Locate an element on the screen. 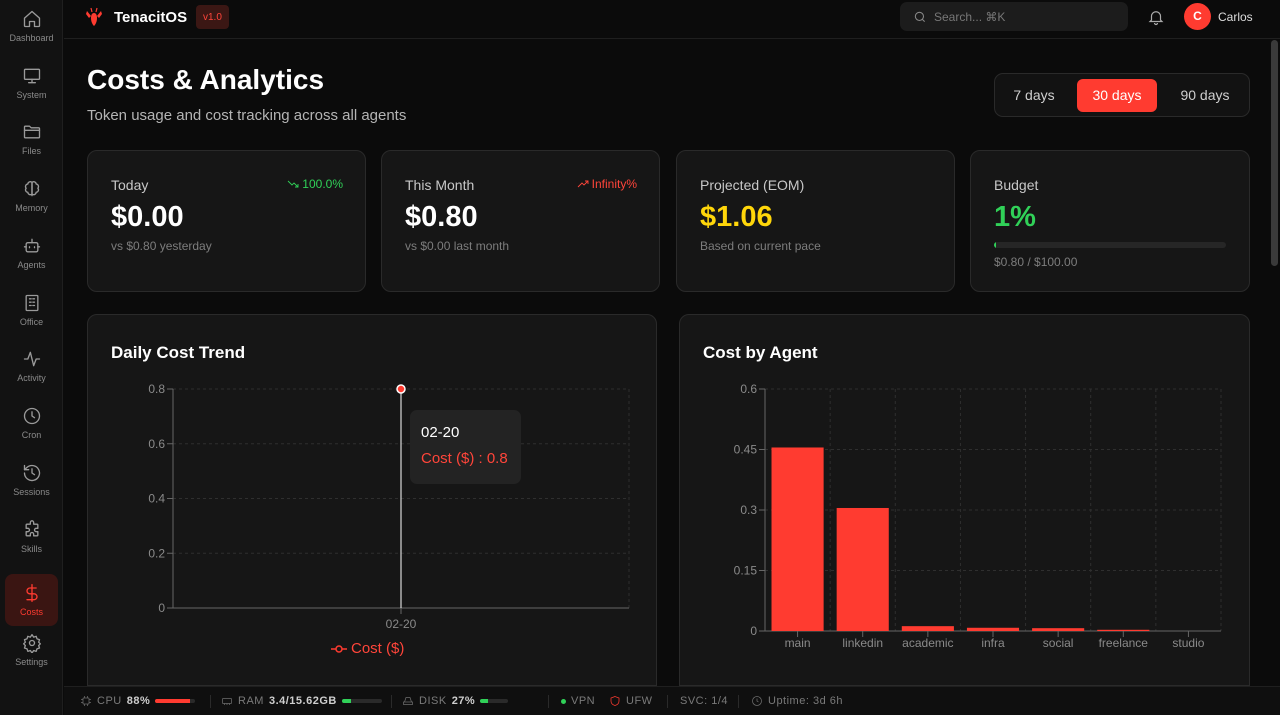 The height and width of the screenshot is (715, 1280). sidebar-item-agents: Agents is located at coordinates (31, 253).